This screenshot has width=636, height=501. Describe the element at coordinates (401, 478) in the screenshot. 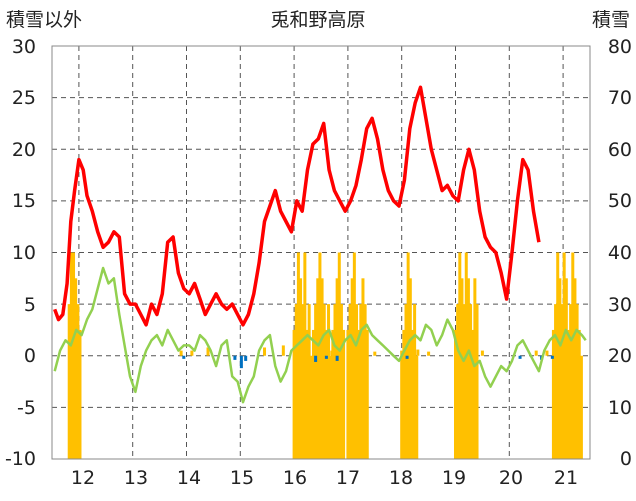

I see `x-tick-label: 18` at that location.